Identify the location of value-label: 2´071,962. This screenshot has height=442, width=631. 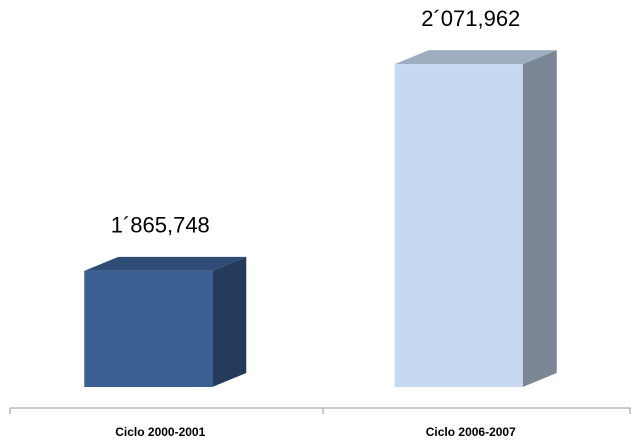
(470, 18).